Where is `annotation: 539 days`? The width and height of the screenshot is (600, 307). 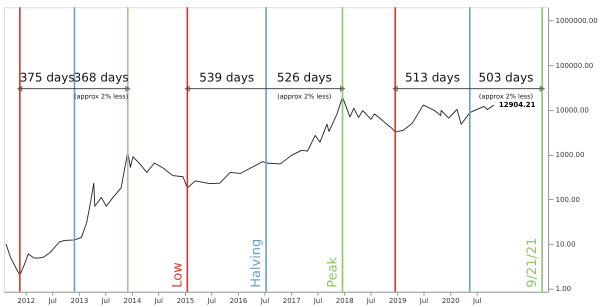 annotation: 539 days is located at coordinates (226, 77).